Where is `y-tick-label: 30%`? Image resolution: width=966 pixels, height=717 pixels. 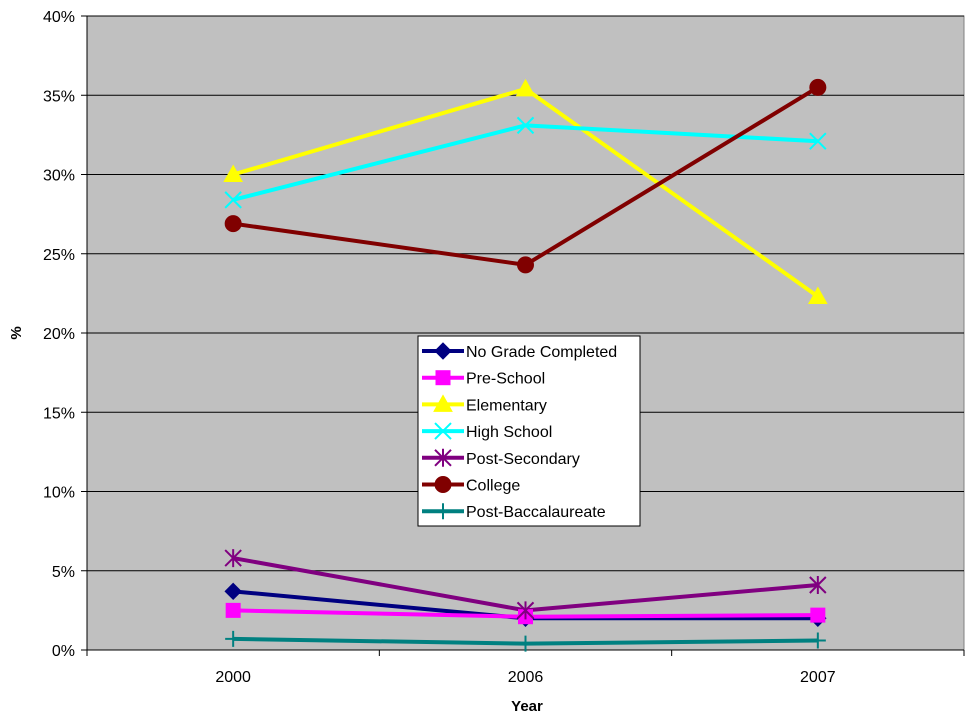 y-tick-label: 30% is located at coordinates (59, 176).